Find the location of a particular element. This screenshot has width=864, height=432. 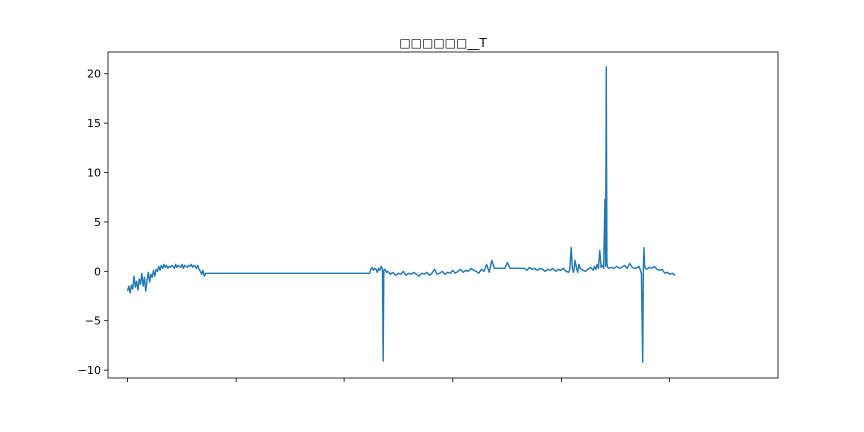

chart-title: □□□□□□__T is located at coordinates (443, 43).